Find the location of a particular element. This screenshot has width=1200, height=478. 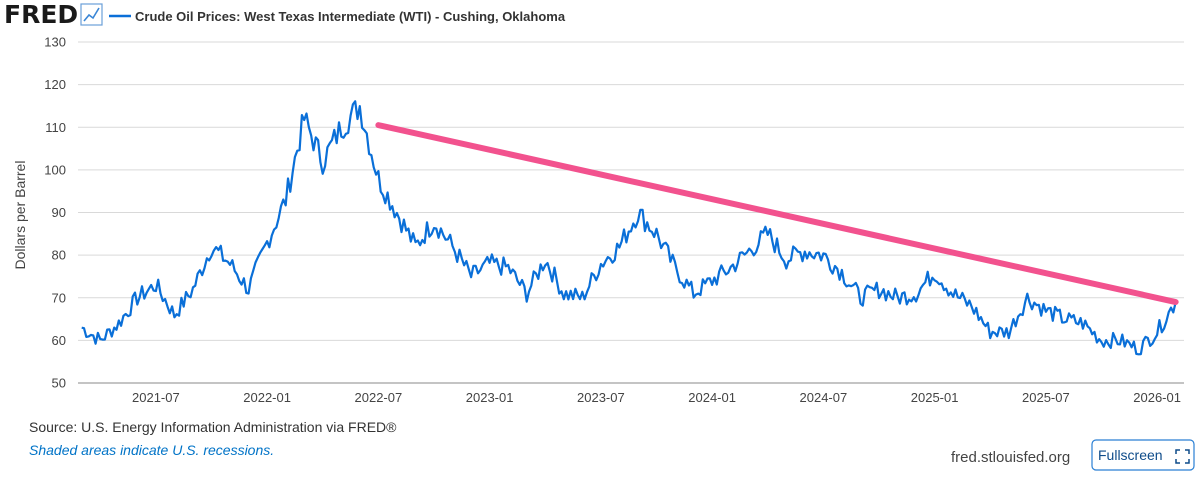

y-tick-label: 110 is located at coordinates (55, 127).